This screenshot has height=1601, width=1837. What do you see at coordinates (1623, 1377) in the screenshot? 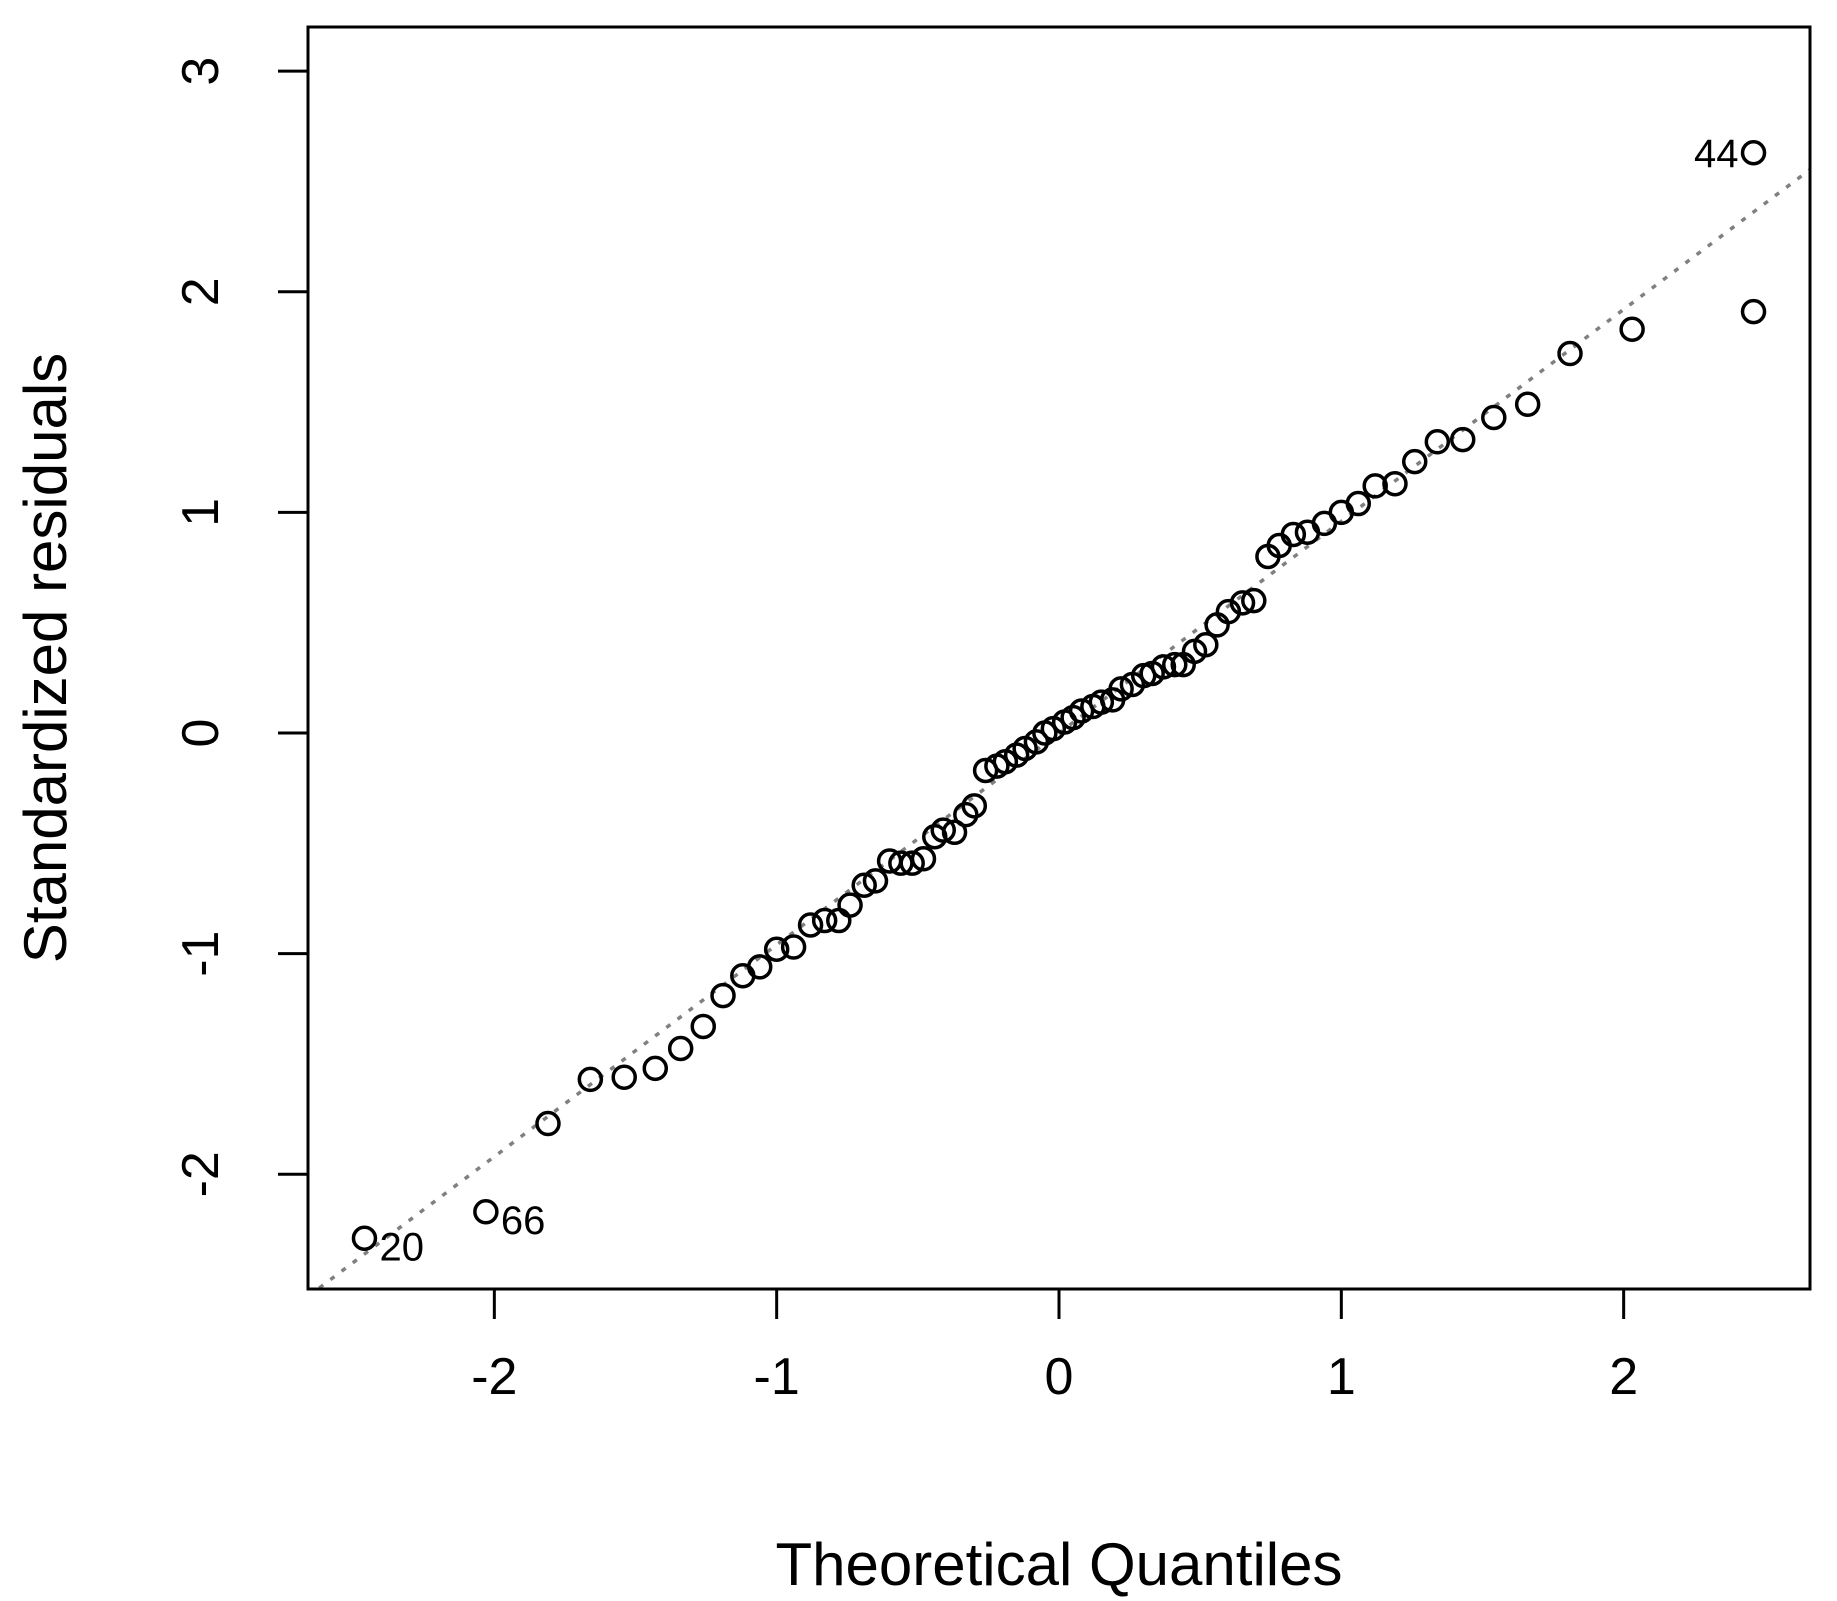
I see `x-tick-label: 2` at bounding box center [1623, 1377].